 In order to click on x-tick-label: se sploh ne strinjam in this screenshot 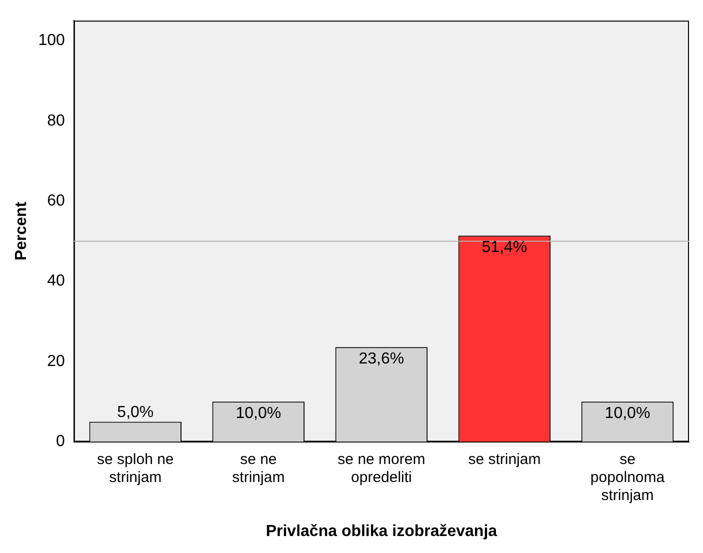, I will do `click(135, 468)`.